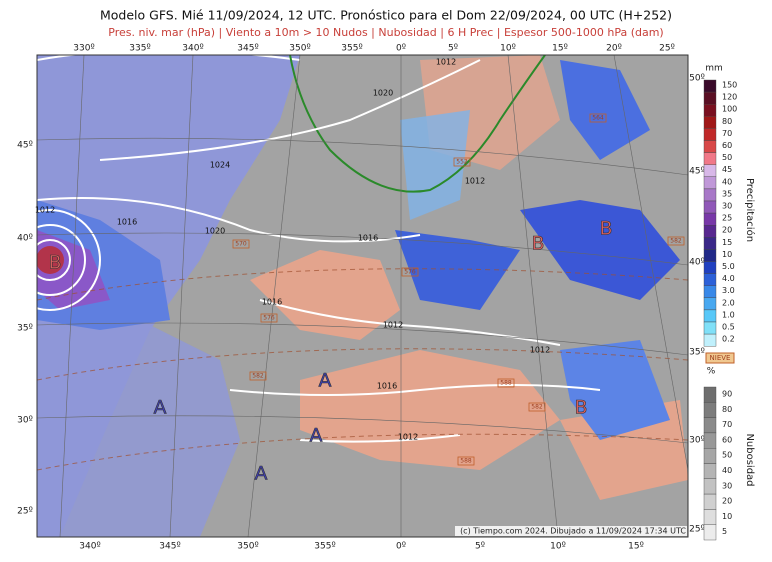 The width and height of the screenshot is (772, 562). What do you see at coordinates (727, 485) in the screenshot?
I see `cloud-label: 30` at bounding box center [727, 485].